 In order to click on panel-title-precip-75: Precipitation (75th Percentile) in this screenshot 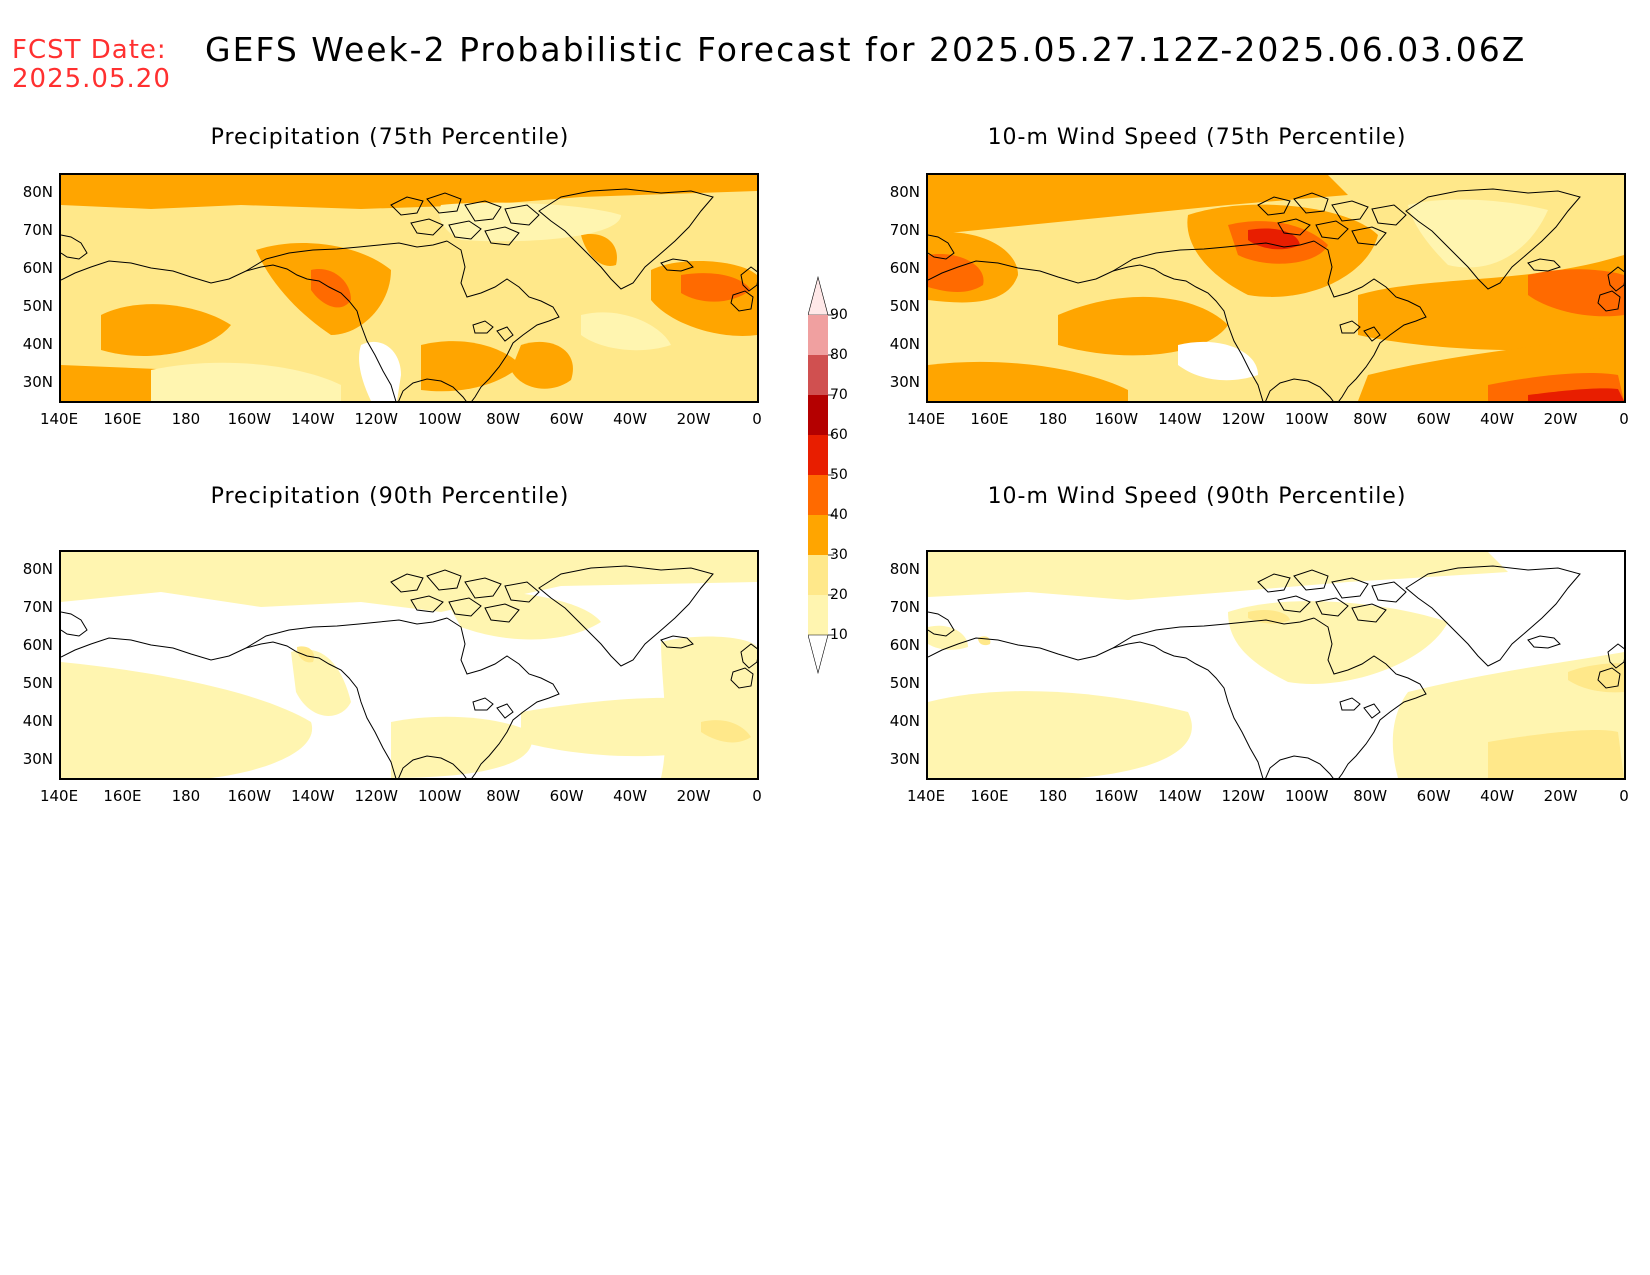, I will do `click(390, 137)`.